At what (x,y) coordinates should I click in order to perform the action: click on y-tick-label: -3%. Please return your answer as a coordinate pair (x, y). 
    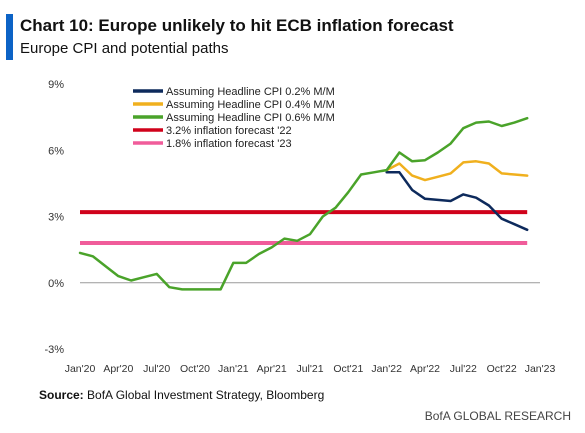
    Looking at the image, I should click on (54, 350).